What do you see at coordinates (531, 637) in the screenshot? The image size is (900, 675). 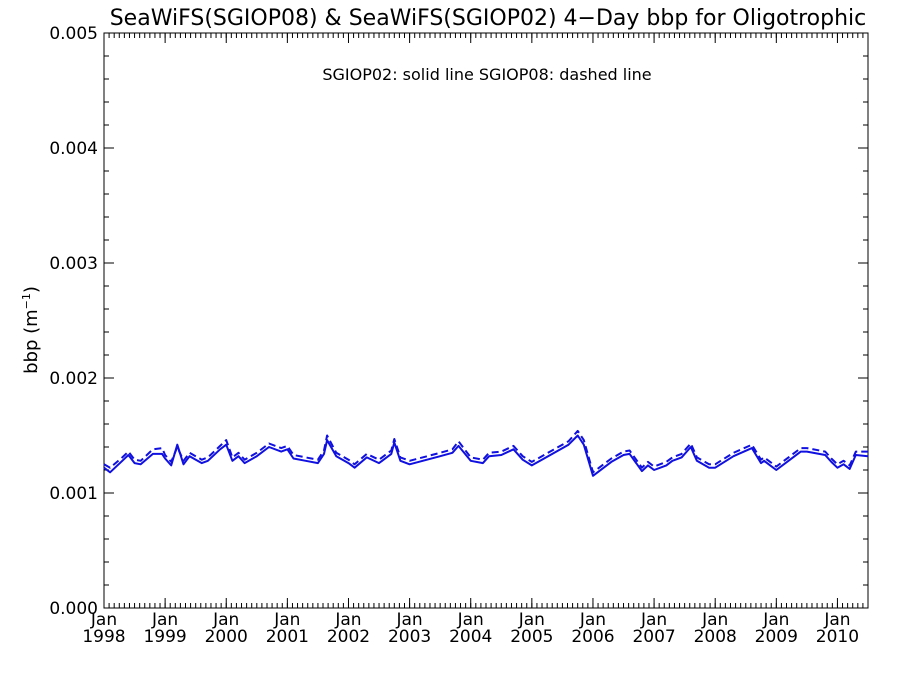 I see `x-tick-year: 2005` at bounding box center [531, 637].